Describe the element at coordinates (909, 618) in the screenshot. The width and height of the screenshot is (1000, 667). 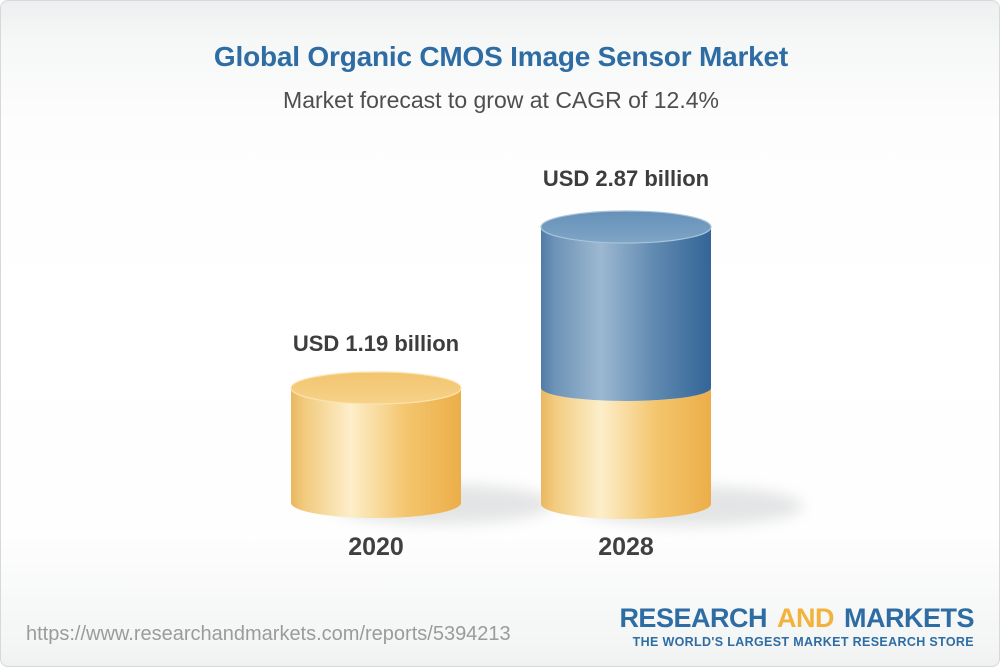
I see `logo-markets: MARKETS` at that location.